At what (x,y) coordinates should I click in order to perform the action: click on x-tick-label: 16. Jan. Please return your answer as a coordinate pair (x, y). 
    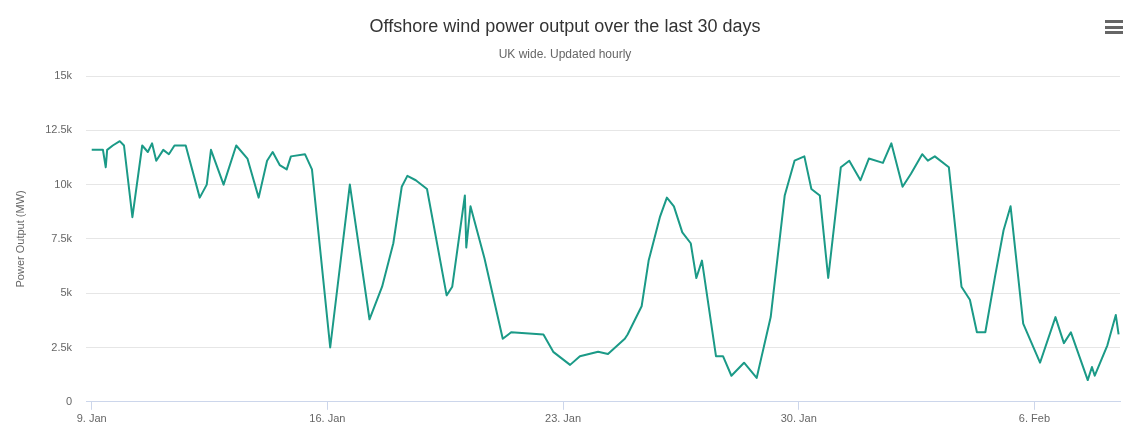
    Looking at the image, I should click on (327, 418).